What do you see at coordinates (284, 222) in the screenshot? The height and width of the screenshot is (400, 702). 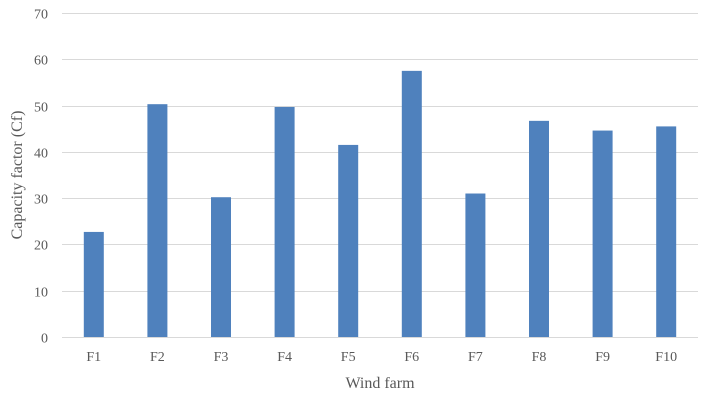 I see `bar-f4` at bounding box center [284, 222].